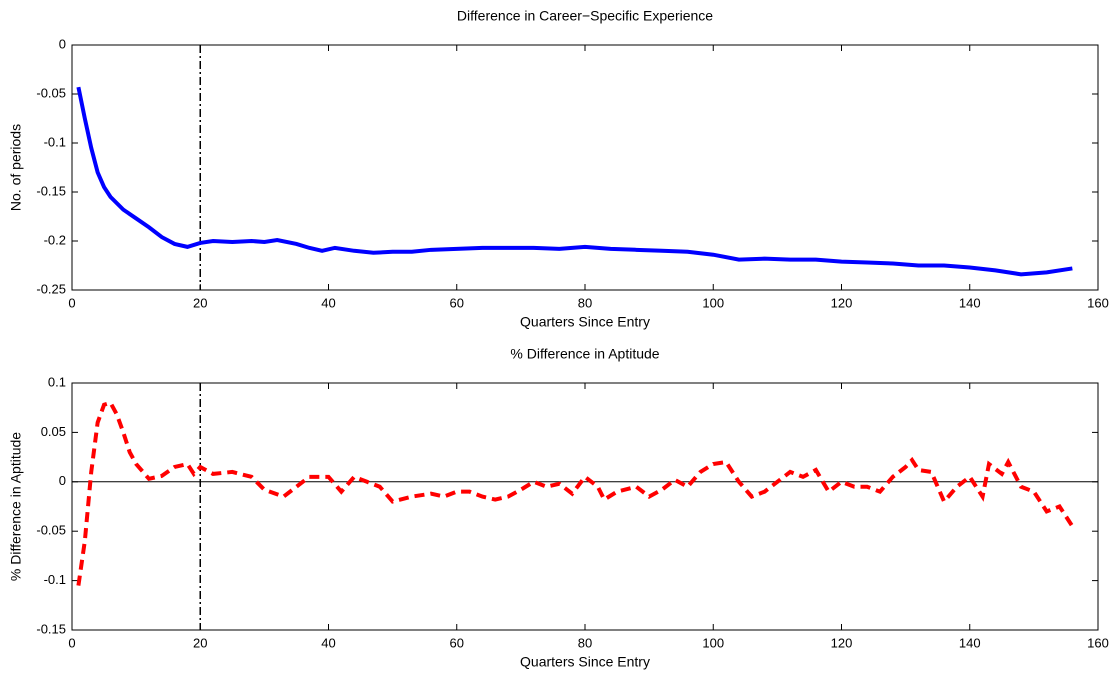 This screenshot has width=1120, height=690. I want to click on y-tick-label: 0.1, so click(57, 381).